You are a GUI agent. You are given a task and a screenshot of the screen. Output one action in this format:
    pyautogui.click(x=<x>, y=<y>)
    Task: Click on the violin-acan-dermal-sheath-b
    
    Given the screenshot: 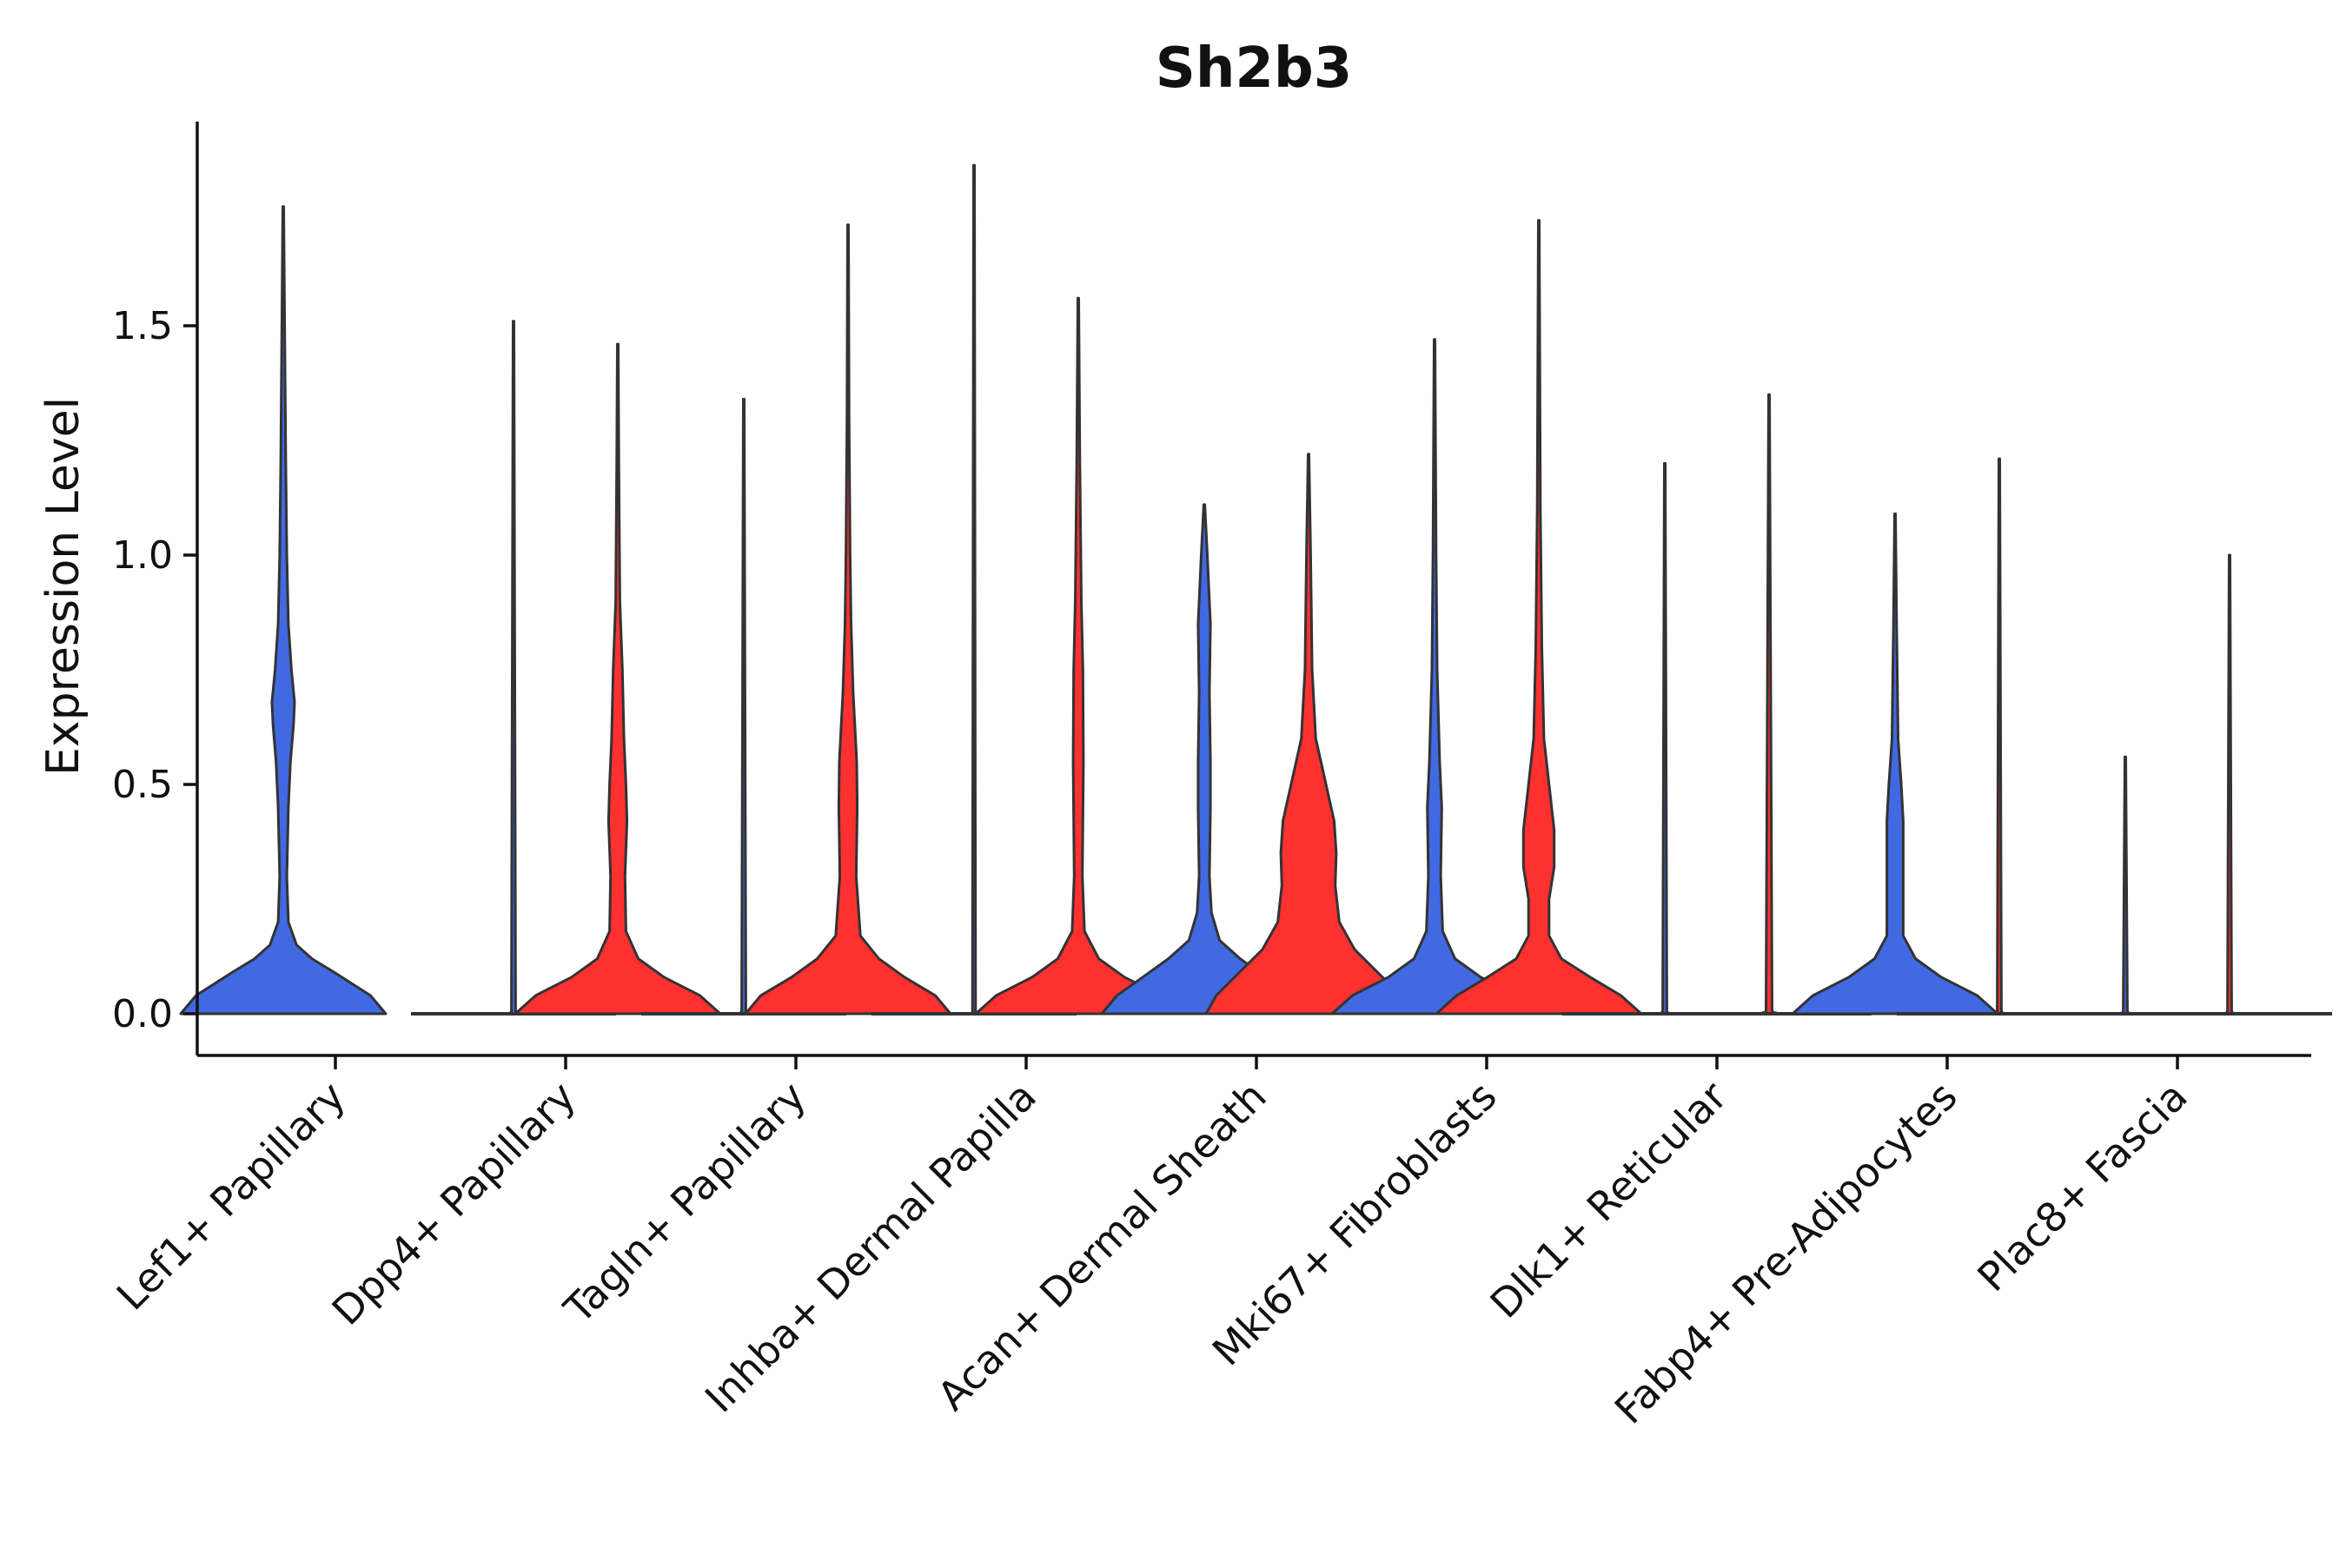 What is the action you would take?
    pyautogui.click(x=1308, y=734)
    